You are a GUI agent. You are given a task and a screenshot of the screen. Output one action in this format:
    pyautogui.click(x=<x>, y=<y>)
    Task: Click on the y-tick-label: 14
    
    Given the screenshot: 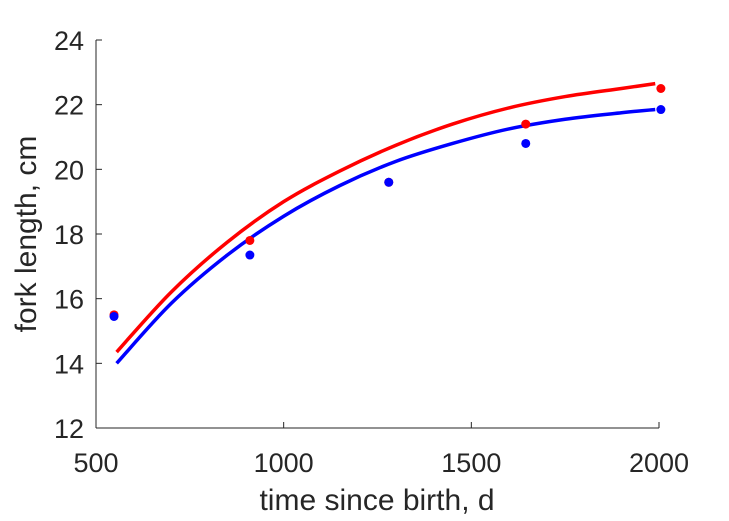 What is the action you would take?
    pyautogui.click(x=69, y=364)
    